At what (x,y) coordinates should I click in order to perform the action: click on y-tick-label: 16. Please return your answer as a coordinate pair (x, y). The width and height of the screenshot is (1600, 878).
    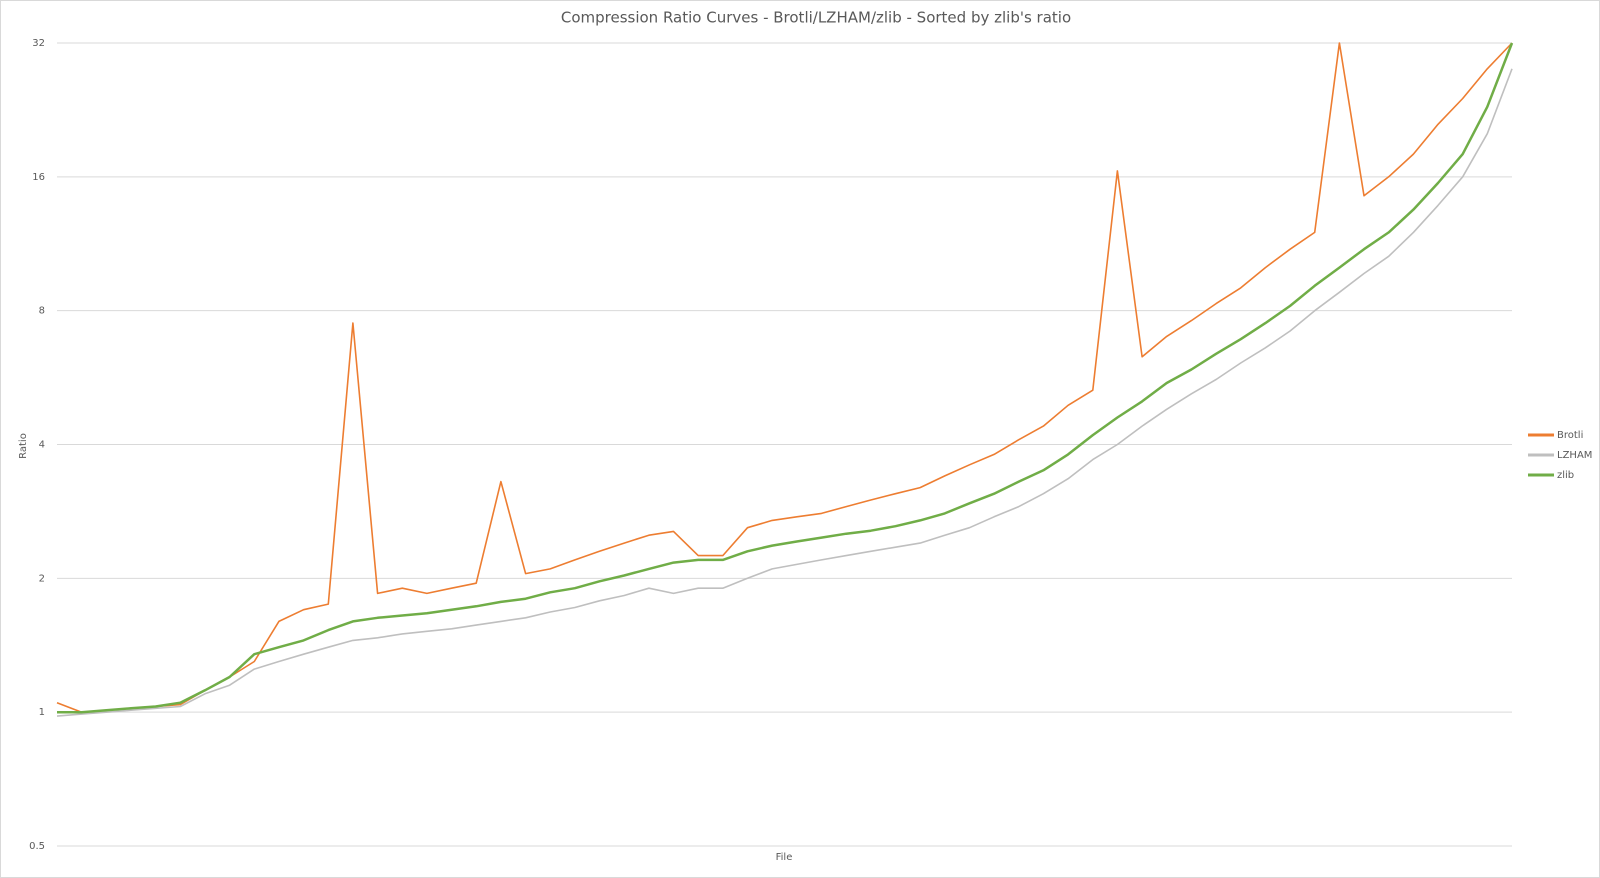
    Looking at the image, I should click on (38, 177).